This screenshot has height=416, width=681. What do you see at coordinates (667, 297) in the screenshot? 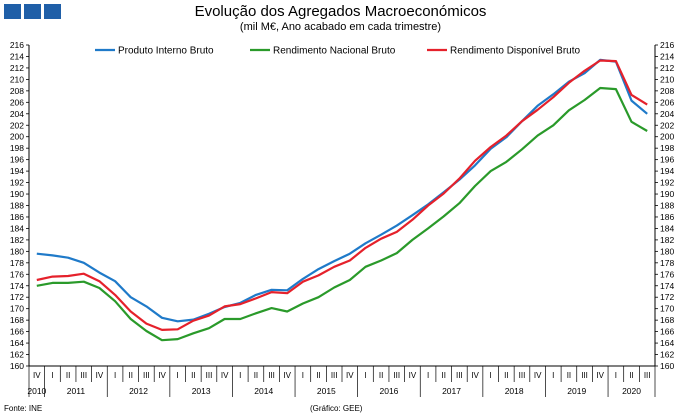
I see `y-tick-label-right: 172` at bounding box center [667, 297].